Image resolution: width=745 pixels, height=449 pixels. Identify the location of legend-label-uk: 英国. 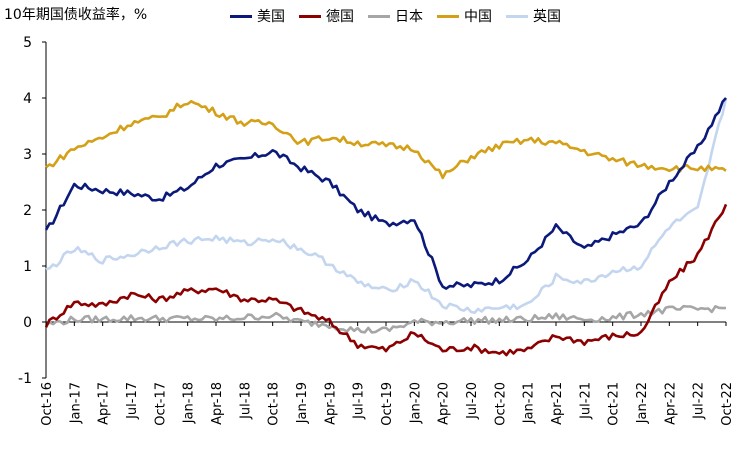
(547, 17).